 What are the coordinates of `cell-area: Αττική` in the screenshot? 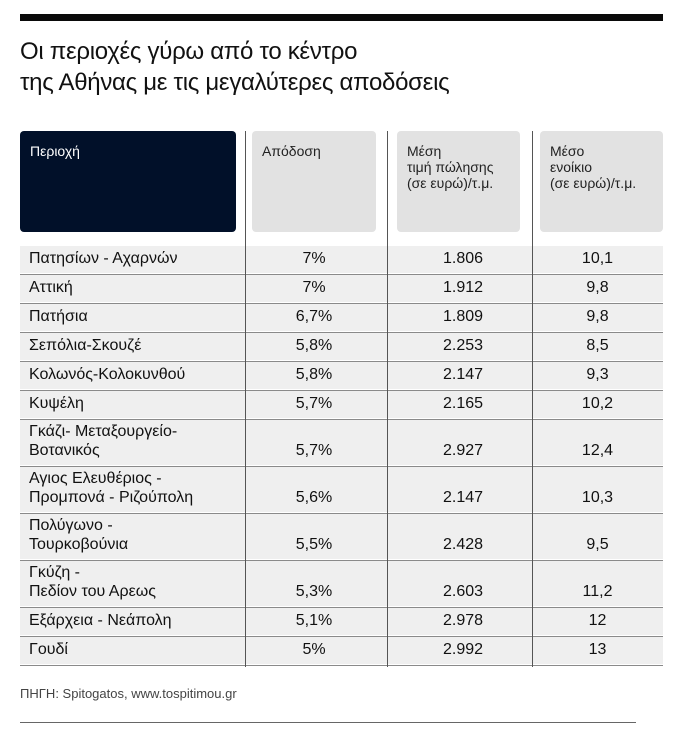 It's located at (51, 287).